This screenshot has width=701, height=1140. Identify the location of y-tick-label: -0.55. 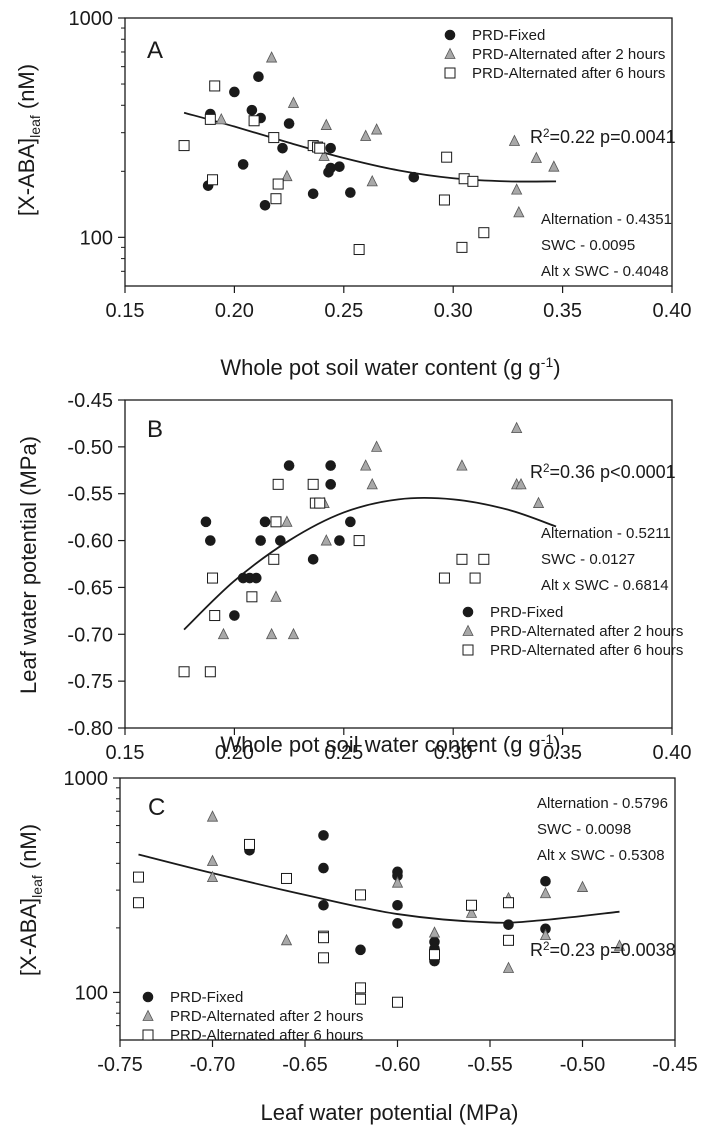
(90, 495).